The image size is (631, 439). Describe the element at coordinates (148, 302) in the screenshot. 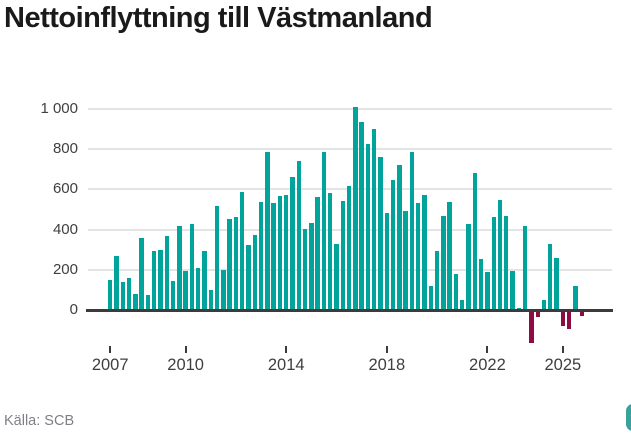

I see `bar-2008Q3` at that location.